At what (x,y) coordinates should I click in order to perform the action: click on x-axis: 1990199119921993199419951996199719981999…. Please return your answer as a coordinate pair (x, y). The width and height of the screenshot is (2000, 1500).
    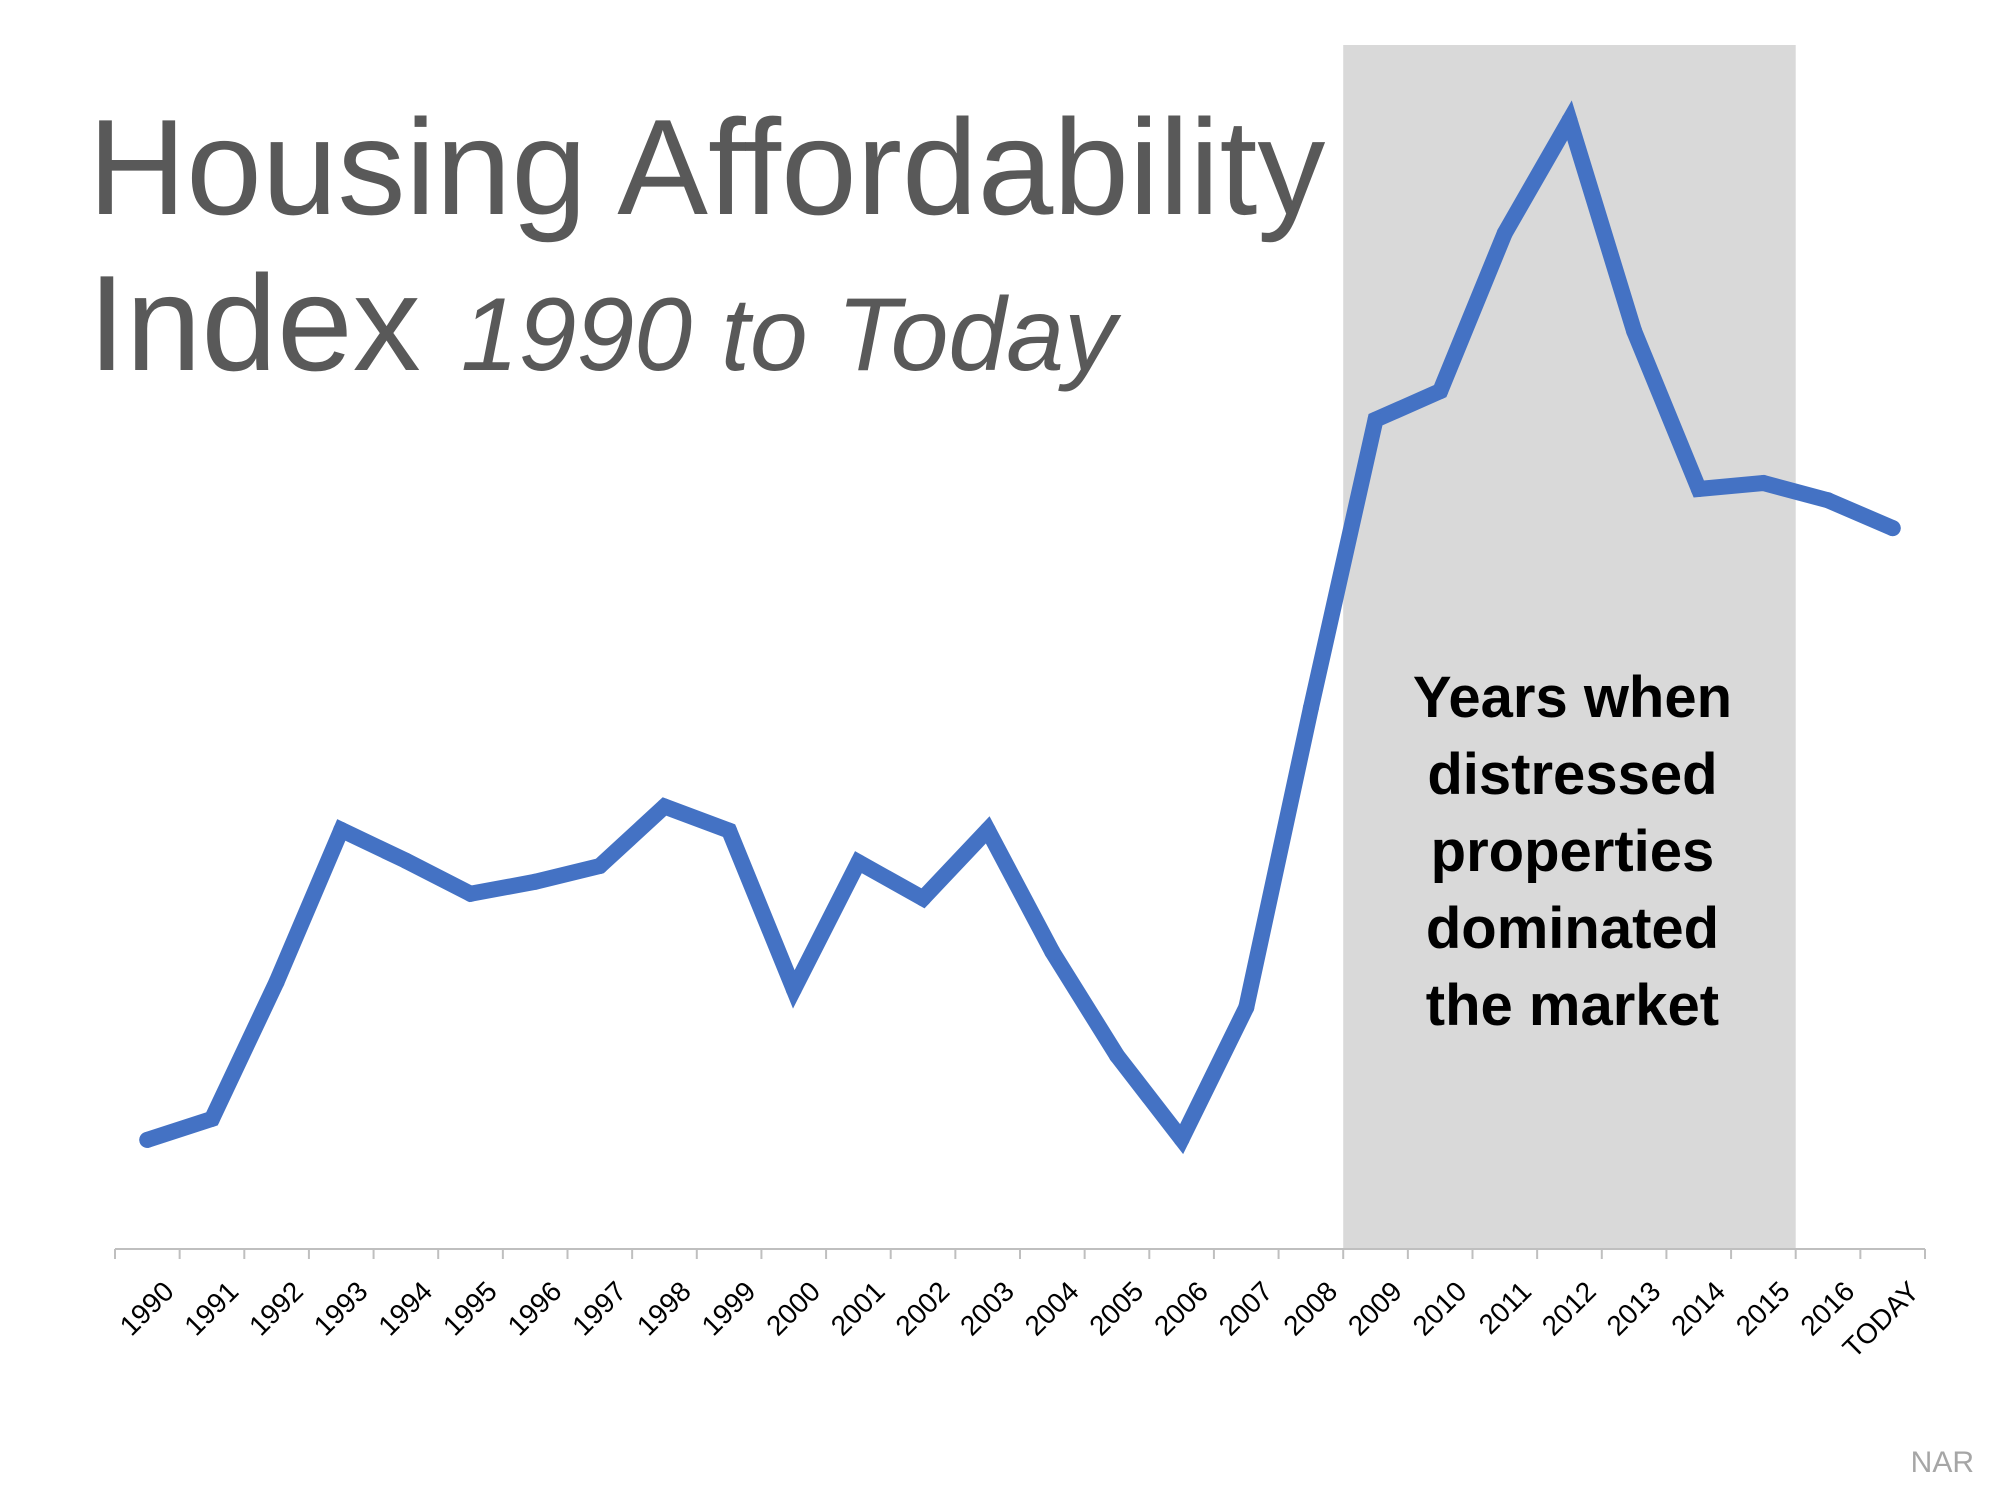
    Looking at the image, I should click on (1020, 1306).